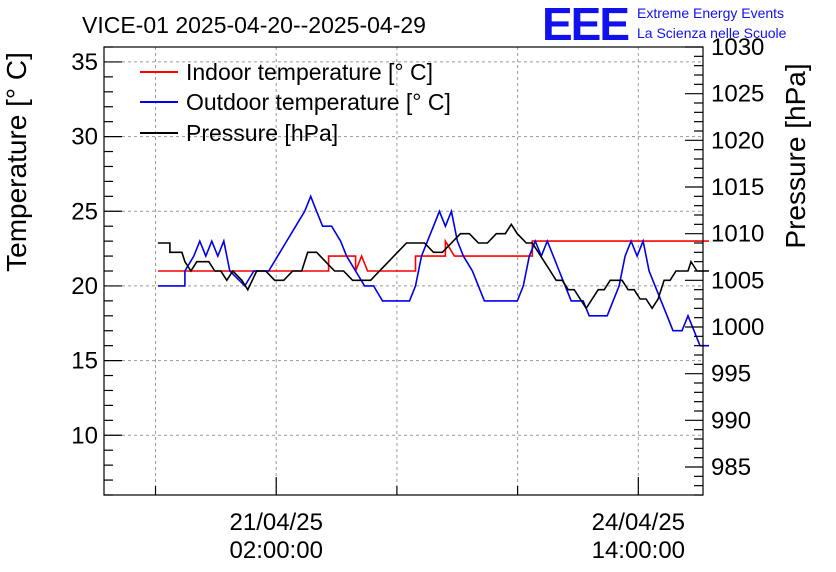 This screenshot has width=836, height=572. Describe the element at coordinates (731, 467) in the screenshot. I see `y2-tick-label: 985` at that location.